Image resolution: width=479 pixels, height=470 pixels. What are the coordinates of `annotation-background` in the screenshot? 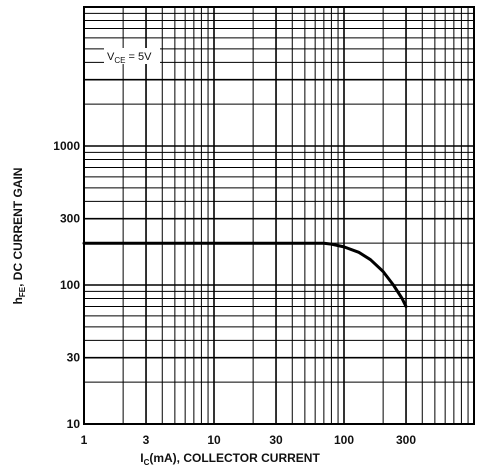 It's located at (132, 56).